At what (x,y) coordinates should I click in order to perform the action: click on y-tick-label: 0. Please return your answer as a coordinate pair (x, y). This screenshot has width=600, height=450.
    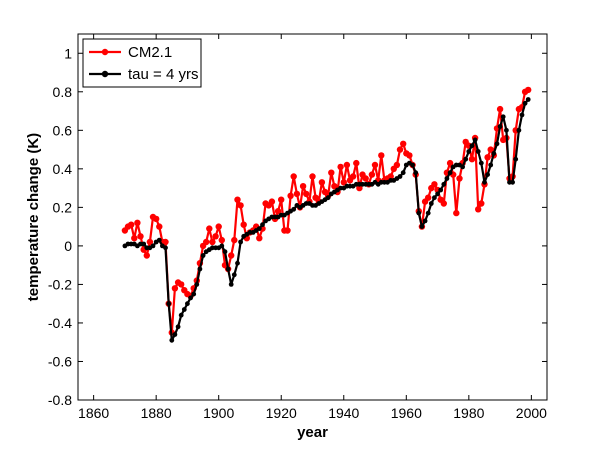
    Looking at the image, I should click on (68, 246).